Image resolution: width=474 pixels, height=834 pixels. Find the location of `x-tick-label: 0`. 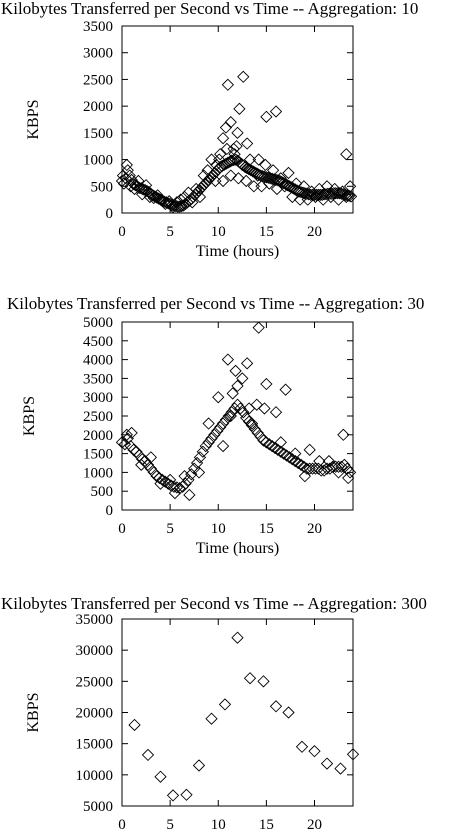

x-tick-label: 0 is located at coordinates (122, 232).